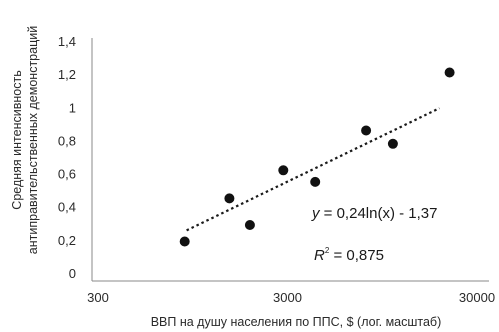 This screenshot has width=499, height=332. Describe the element at coordinates (327, 250) in the screenshot. I see `r-squared-exponent: 2` at that location.